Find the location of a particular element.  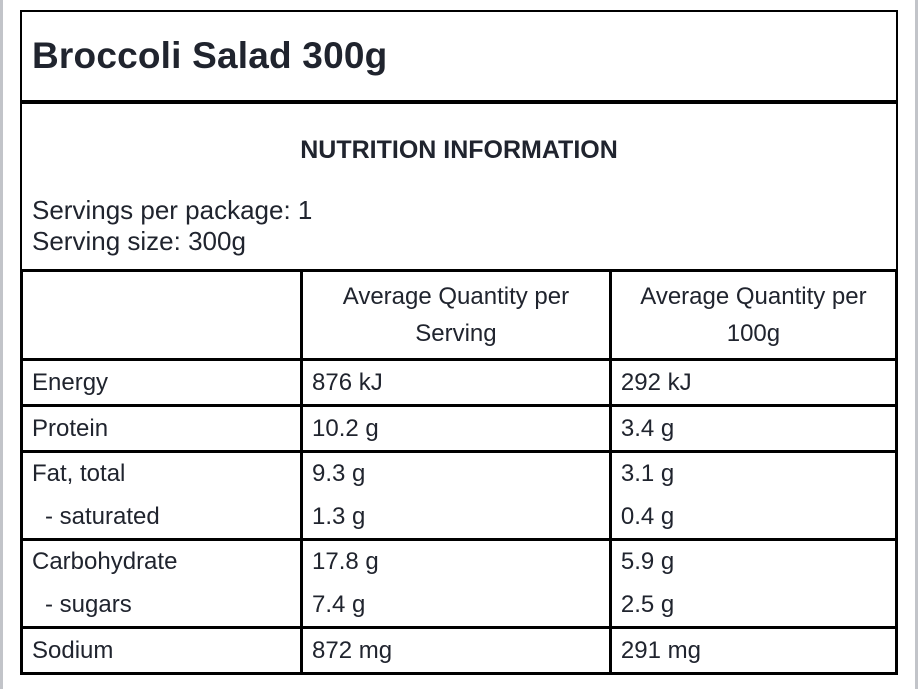

table-row-sodium: Sodium 872 mg 291 mg is located at coordinates (459, 650).